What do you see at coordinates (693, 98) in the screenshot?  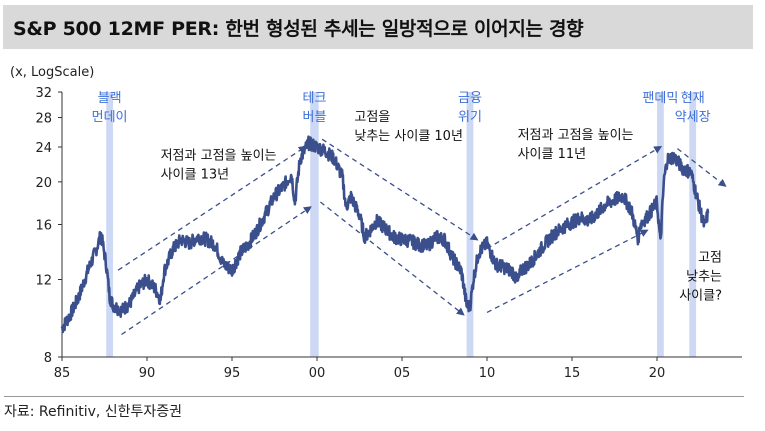 I see `shade-label-4-0: 현재` at bounding box center [693, 98].